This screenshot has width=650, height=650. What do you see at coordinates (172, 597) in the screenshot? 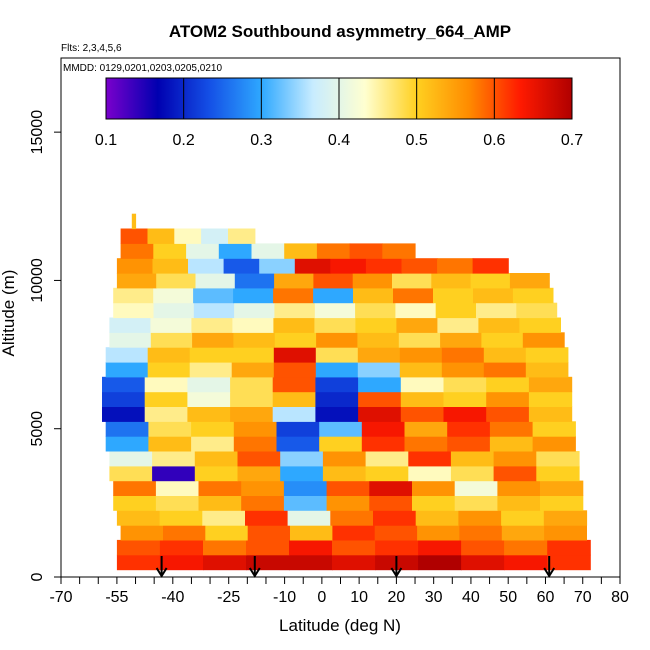
I see `x-tick-label: -40` at bounding box center [172, 597].